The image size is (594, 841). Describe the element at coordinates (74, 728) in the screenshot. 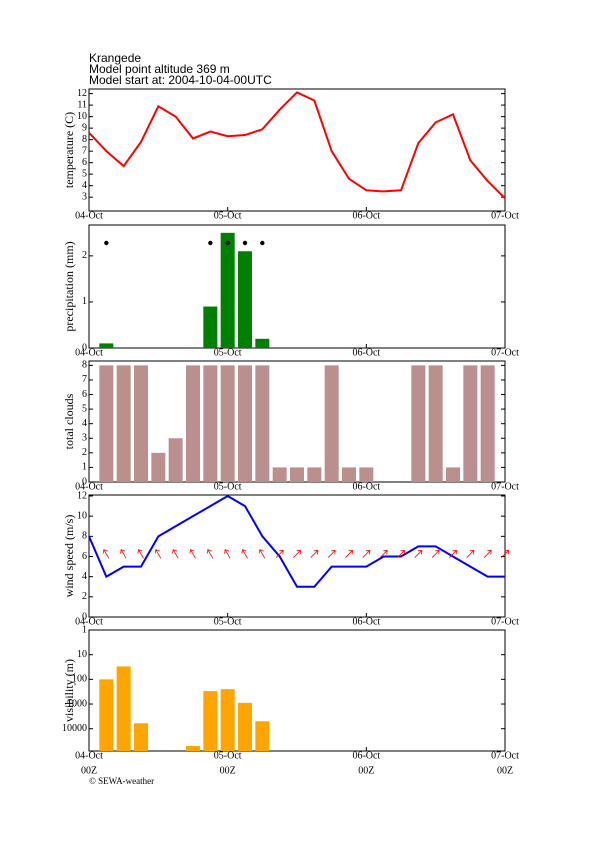

I see `y-tick-label: 10000` at that location.